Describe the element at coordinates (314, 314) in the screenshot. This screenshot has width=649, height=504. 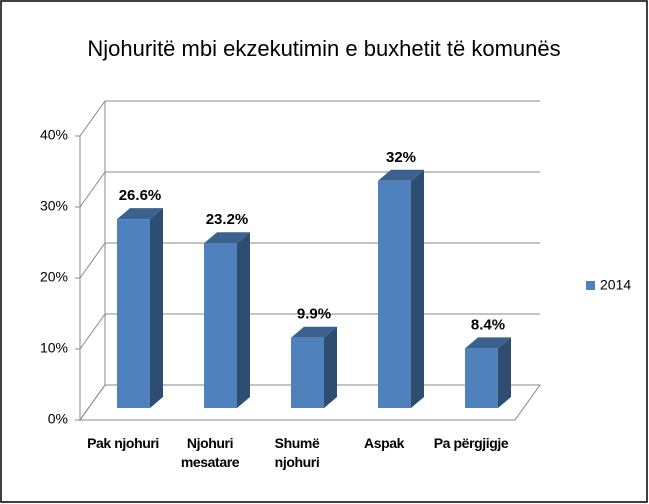
I see `data-label: 9.9%` at that location.